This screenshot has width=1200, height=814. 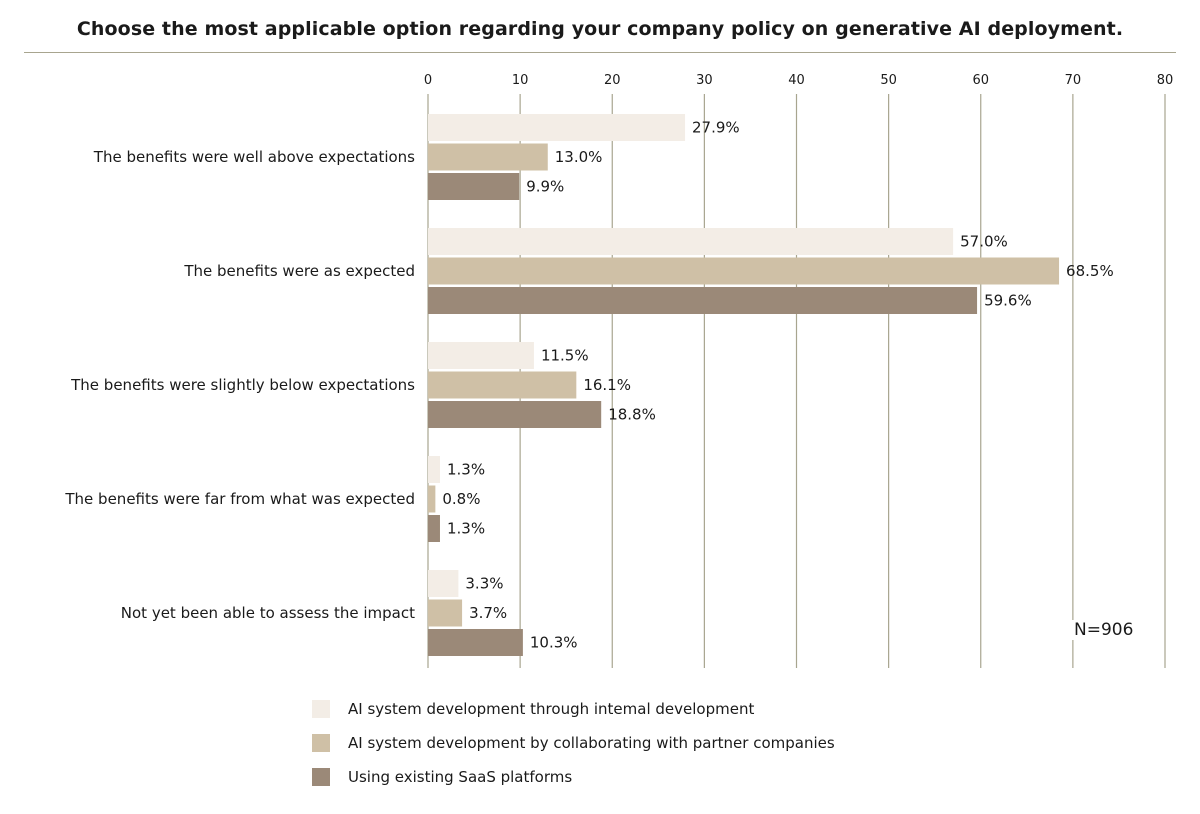 What do you see at coordinates (488, 613) in the screenshot?
I see `value-label-partner-5: 3.7%` at bounding box center [488, 613].